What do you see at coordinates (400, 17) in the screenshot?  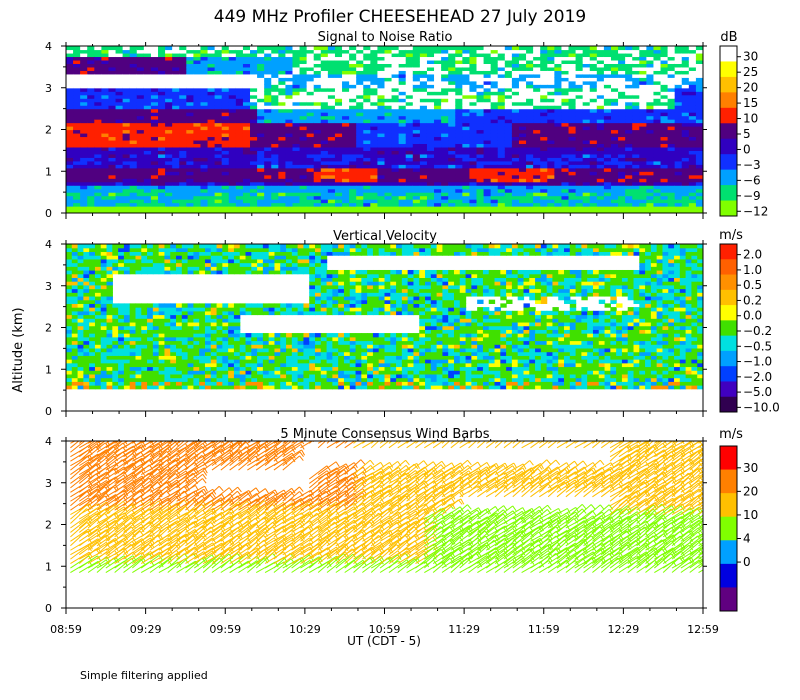 I see `figure-title: 449 MHz Profiler CHEESEHEAD 27 July 2019` at bounding box center [400, 17].